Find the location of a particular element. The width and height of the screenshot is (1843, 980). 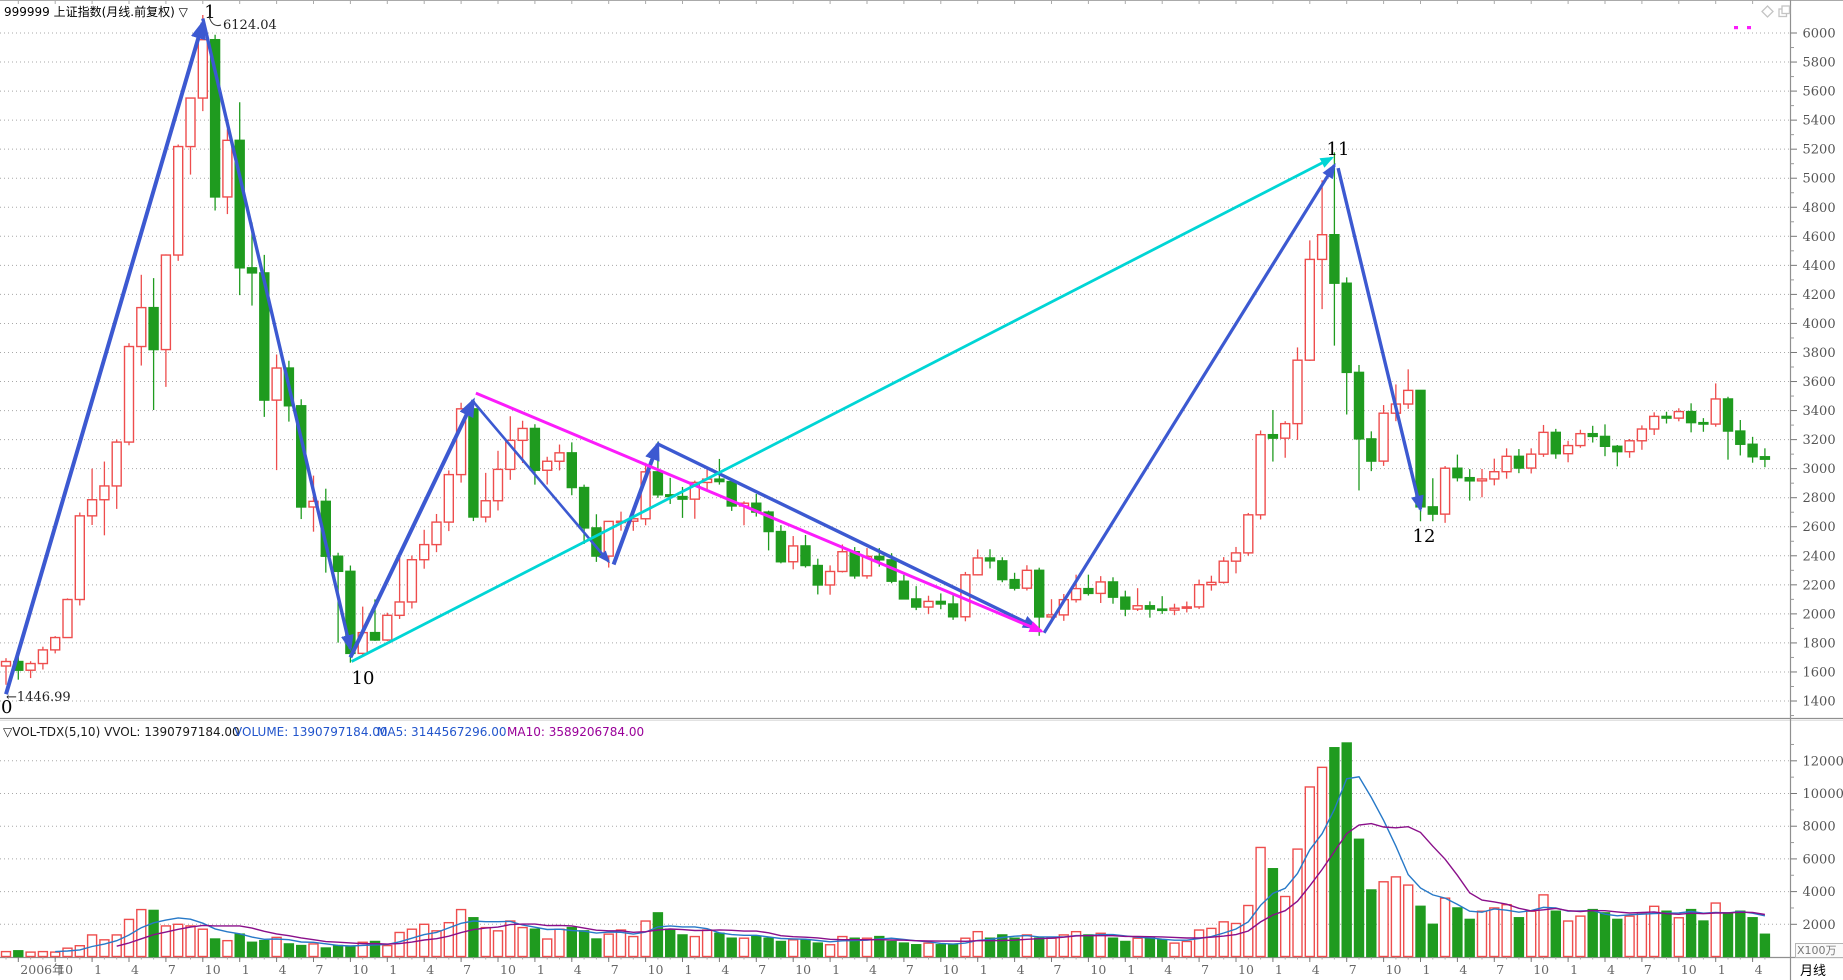

svg-text: 3200 is located at coordinates (1819, 440).